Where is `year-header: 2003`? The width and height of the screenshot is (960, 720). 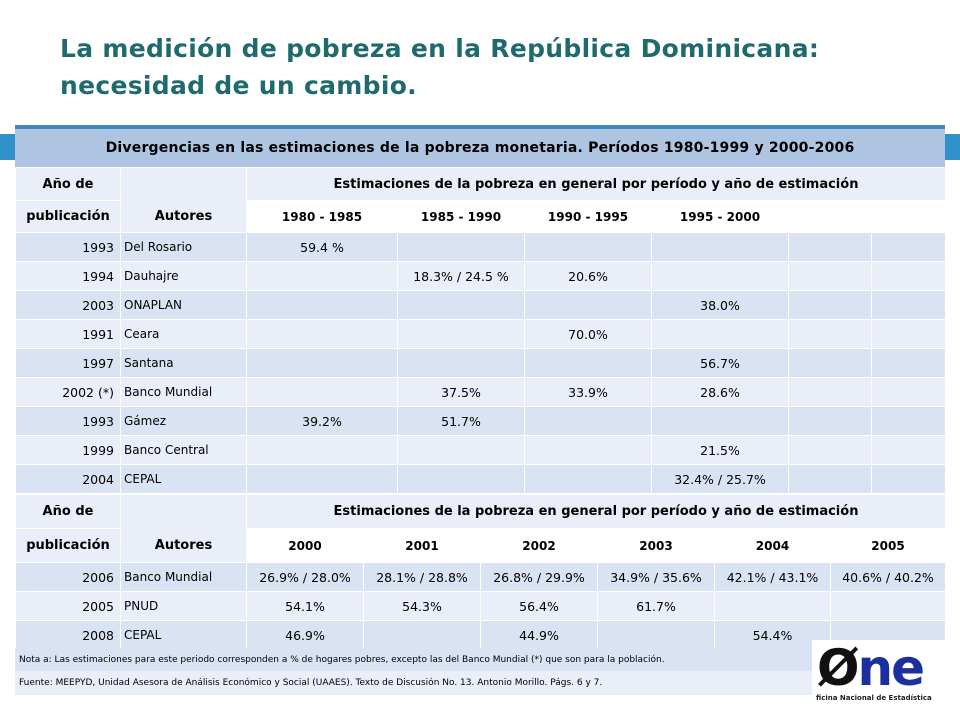 year-header: 2003 is located at coordinates (656, 545).